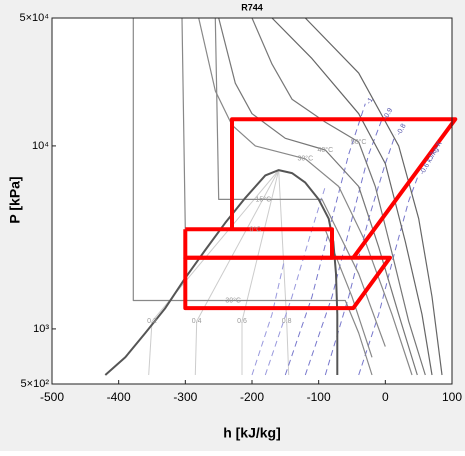 The image size is (465, 456). I want to click on x-tick-label: -400, so click(119, 397).